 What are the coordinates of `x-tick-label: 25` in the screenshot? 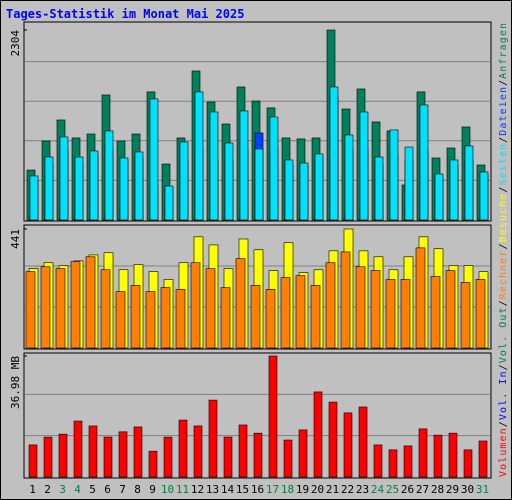 It's located at (392, 489).